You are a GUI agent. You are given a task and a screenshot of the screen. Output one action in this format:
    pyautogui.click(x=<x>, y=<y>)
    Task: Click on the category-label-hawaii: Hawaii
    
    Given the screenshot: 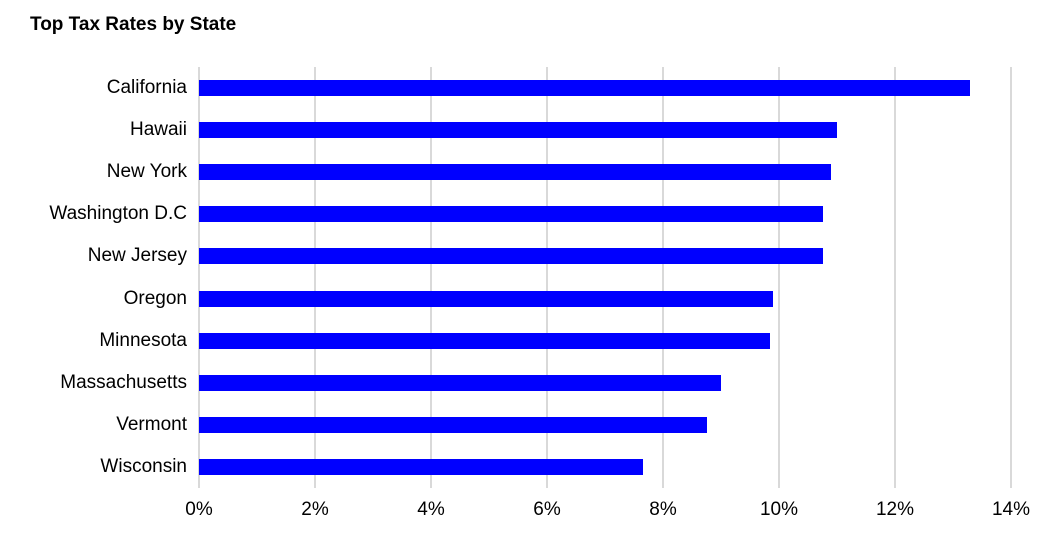 What is the action you would take?
    pyautogui.click(x=158, y=130)
    